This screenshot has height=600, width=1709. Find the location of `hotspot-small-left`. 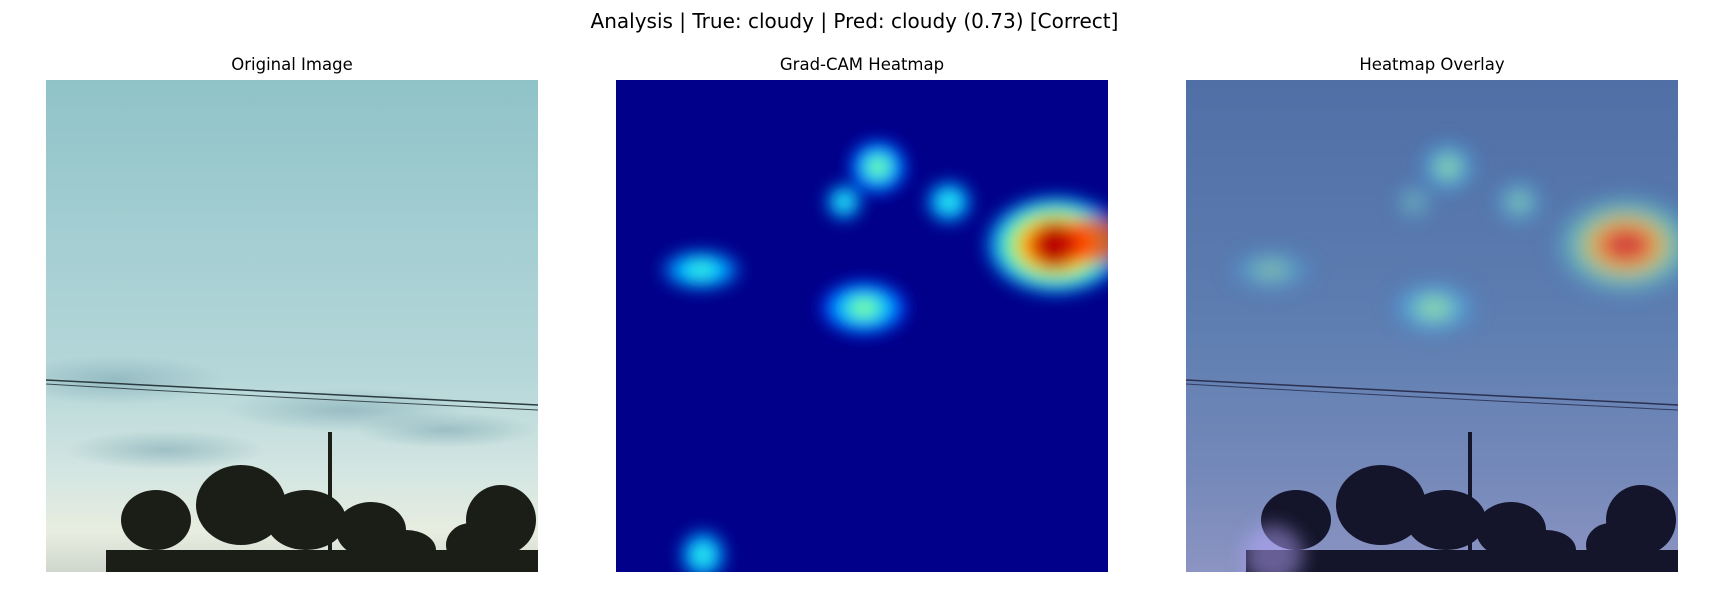

hotspot-small-left is located at coordinates (844, 202).